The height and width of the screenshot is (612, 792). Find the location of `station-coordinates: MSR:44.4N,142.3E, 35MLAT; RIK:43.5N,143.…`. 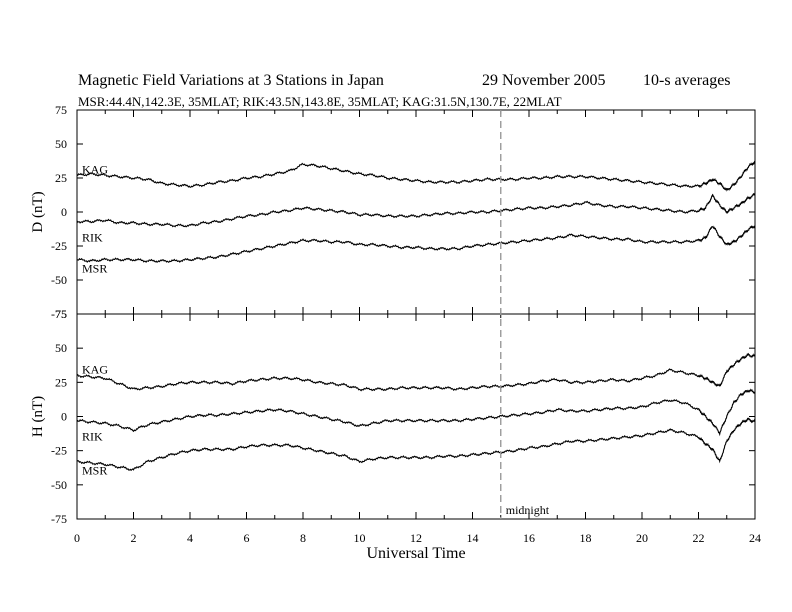

station-coordinates: MSR:44.4N,142.3E, 35MLAT; RIK:43.5N,143.… is located at coordinates (320, 101).